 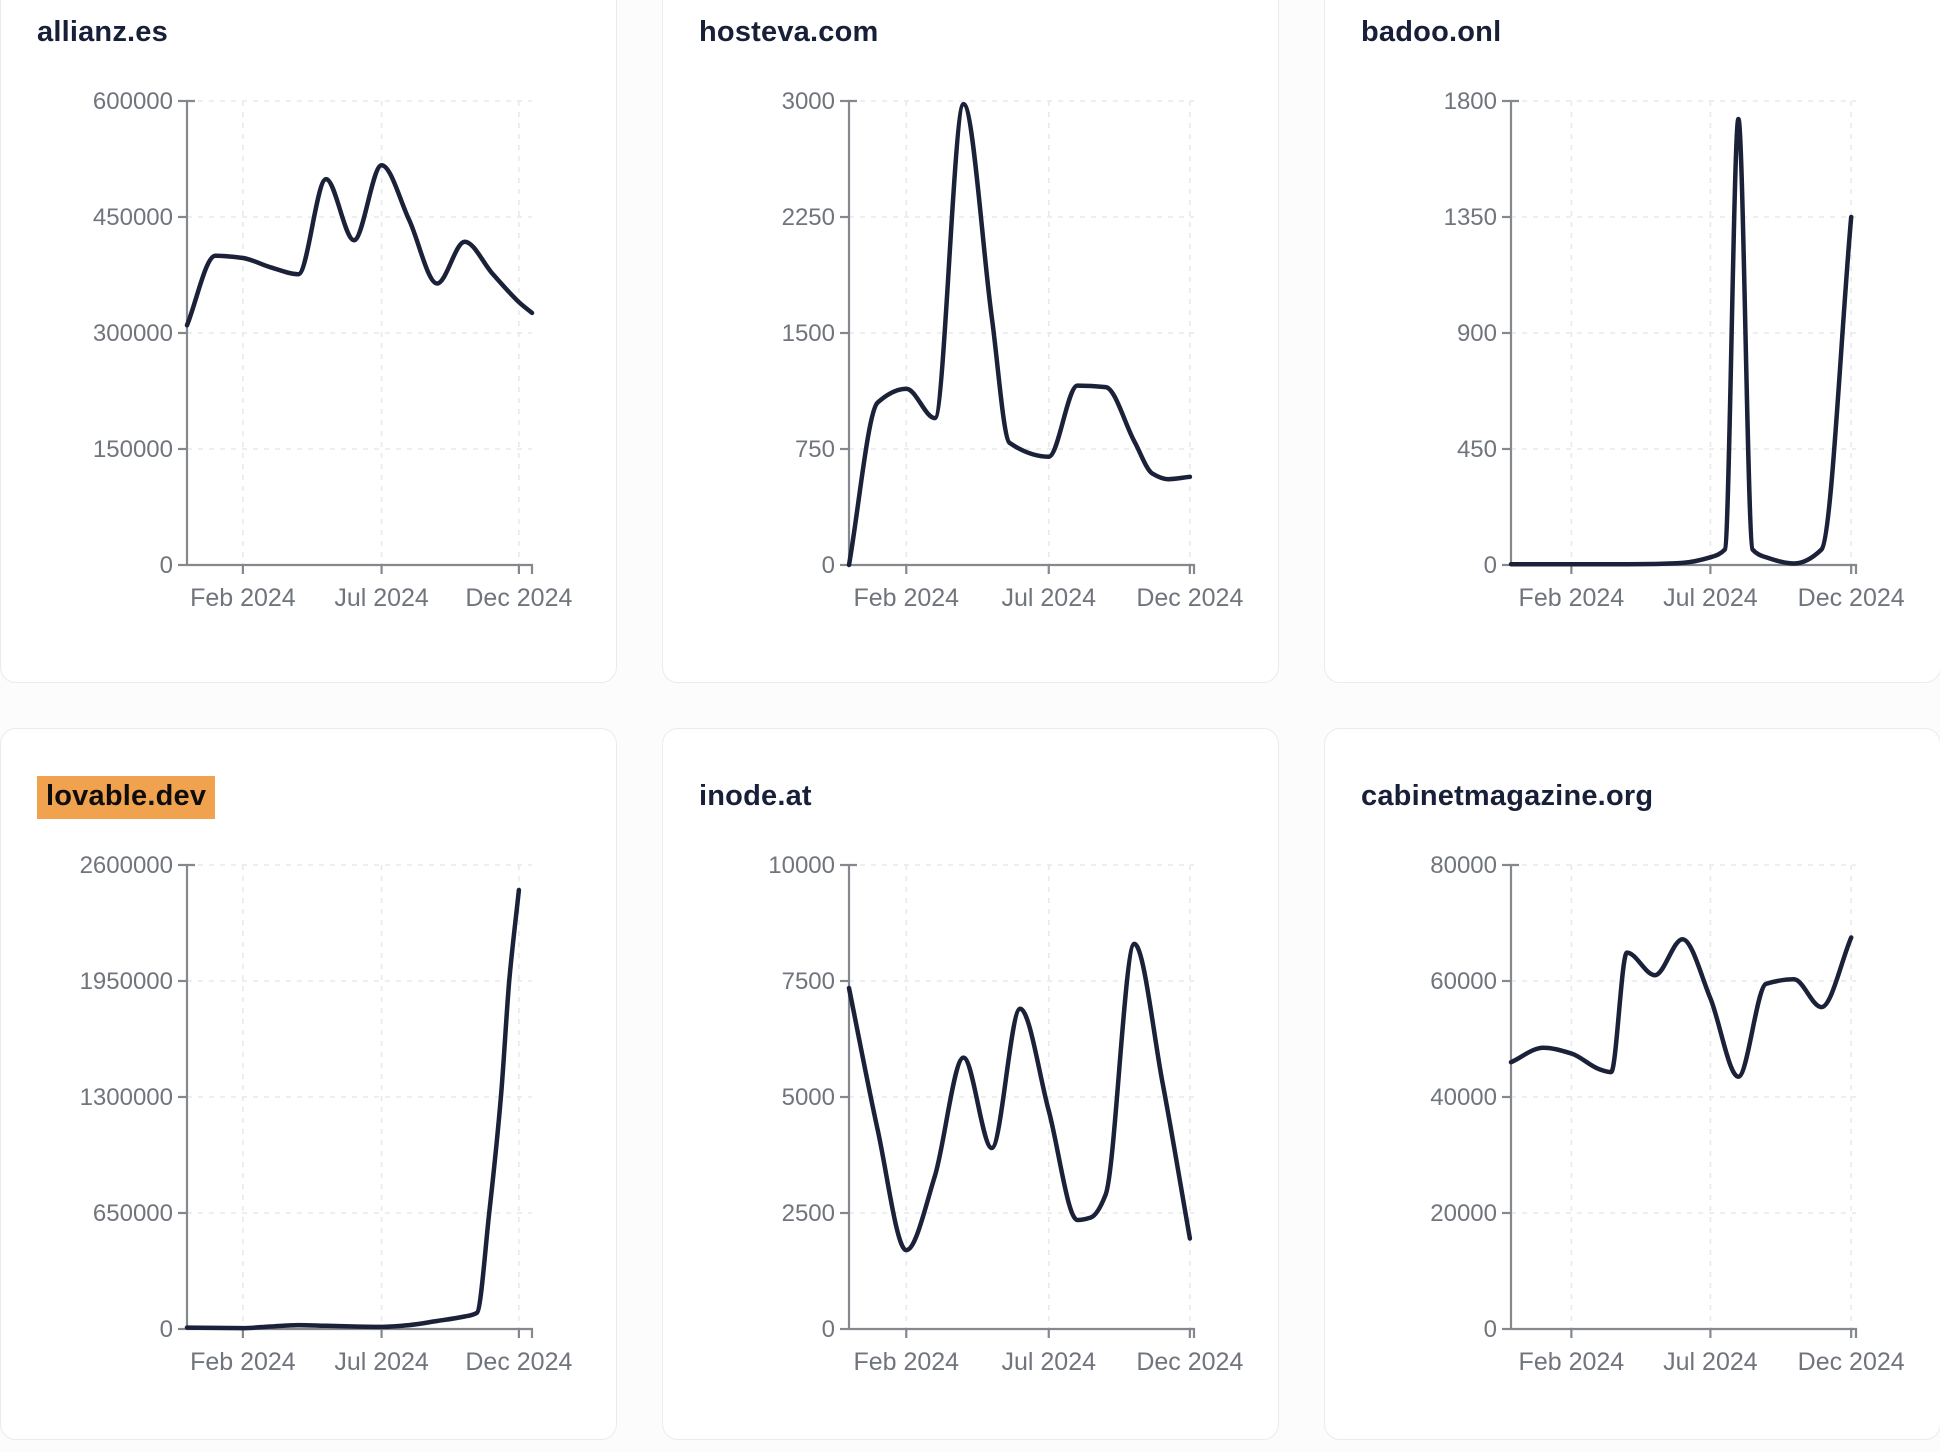 What do you see at coordinates (133, 333) in the screenshot?
I see `y-tick-label: 300000` at bounding box center [133, 333].